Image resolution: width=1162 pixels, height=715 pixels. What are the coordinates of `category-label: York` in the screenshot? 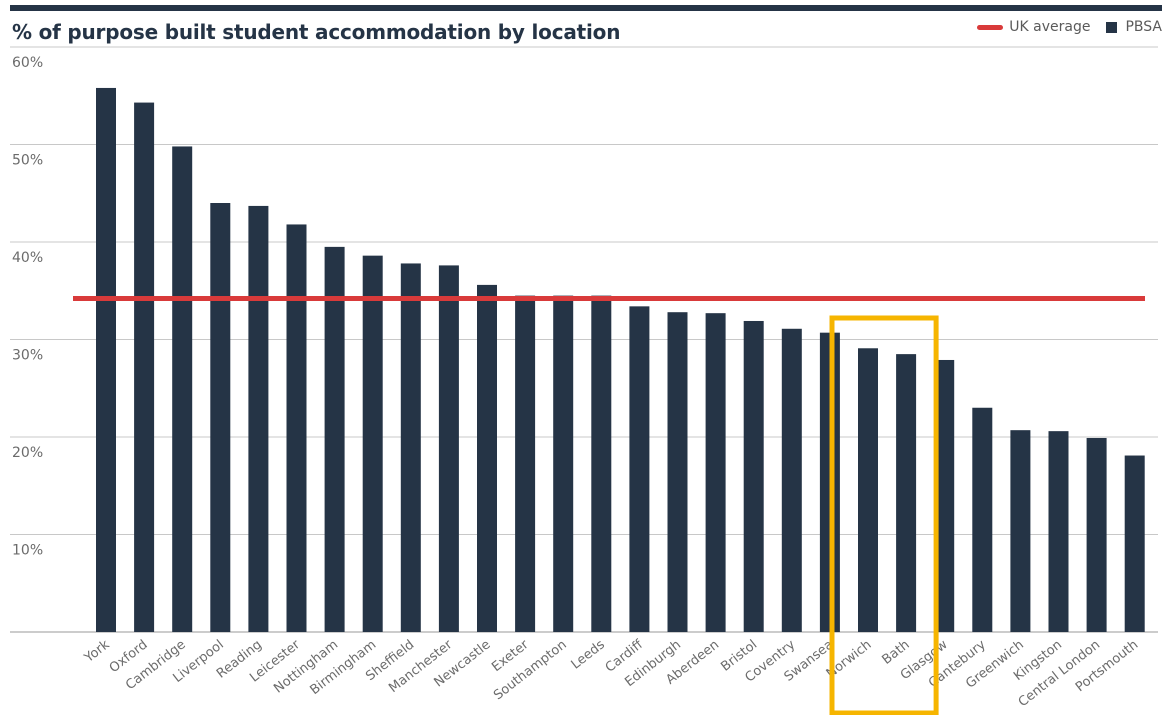 It's located at (97, 651).